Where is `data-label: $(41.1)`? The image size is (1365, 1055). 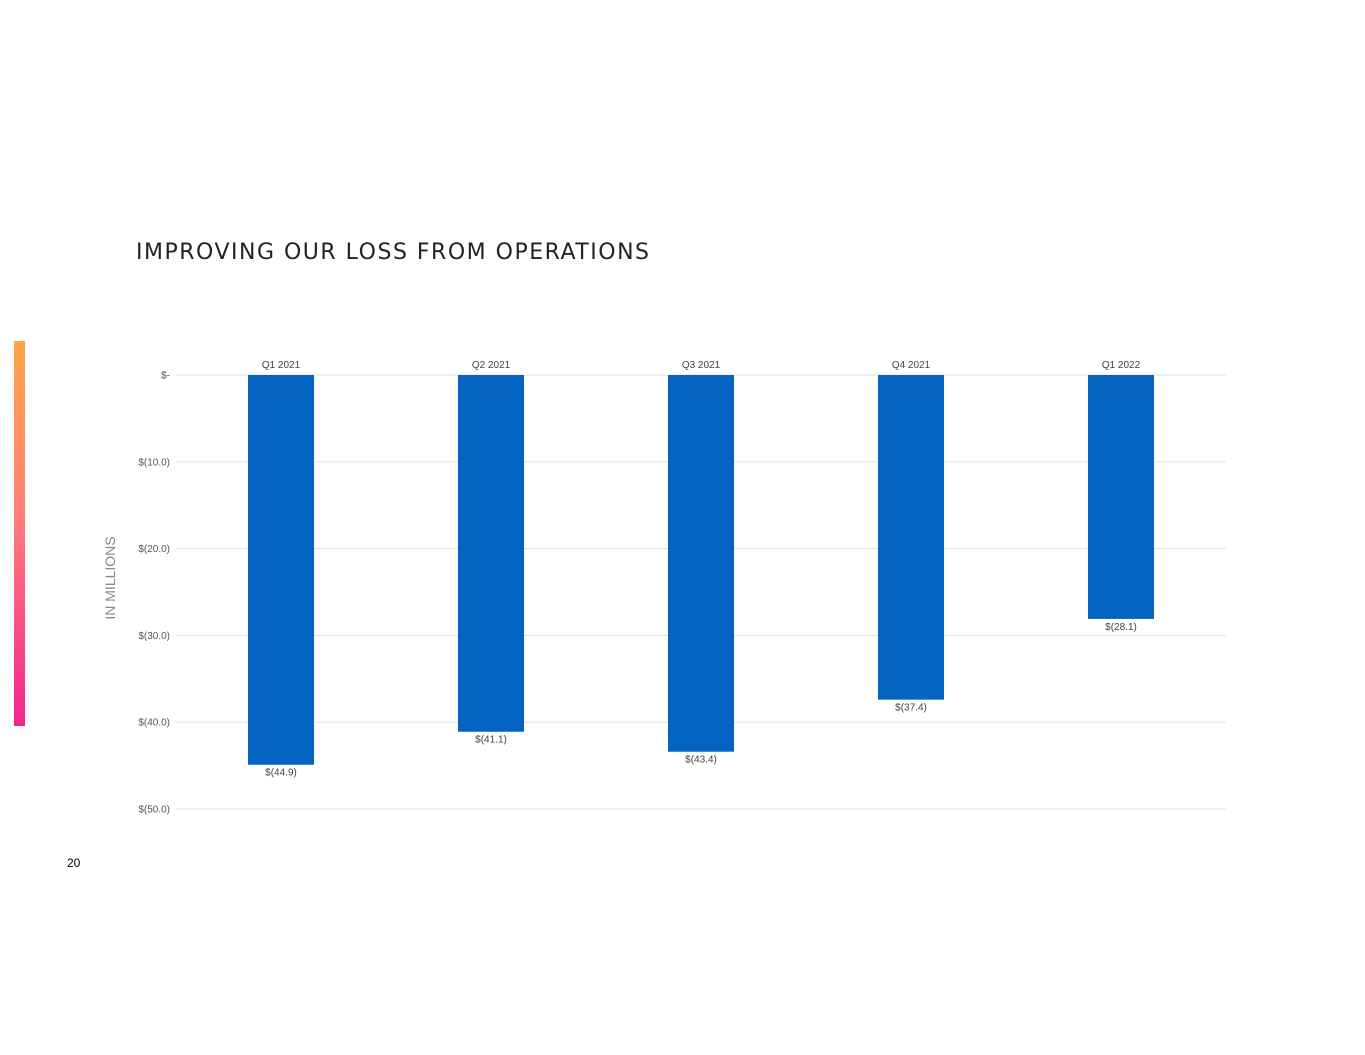
data-label: $(41.1) is located at coordinates (491, 740).